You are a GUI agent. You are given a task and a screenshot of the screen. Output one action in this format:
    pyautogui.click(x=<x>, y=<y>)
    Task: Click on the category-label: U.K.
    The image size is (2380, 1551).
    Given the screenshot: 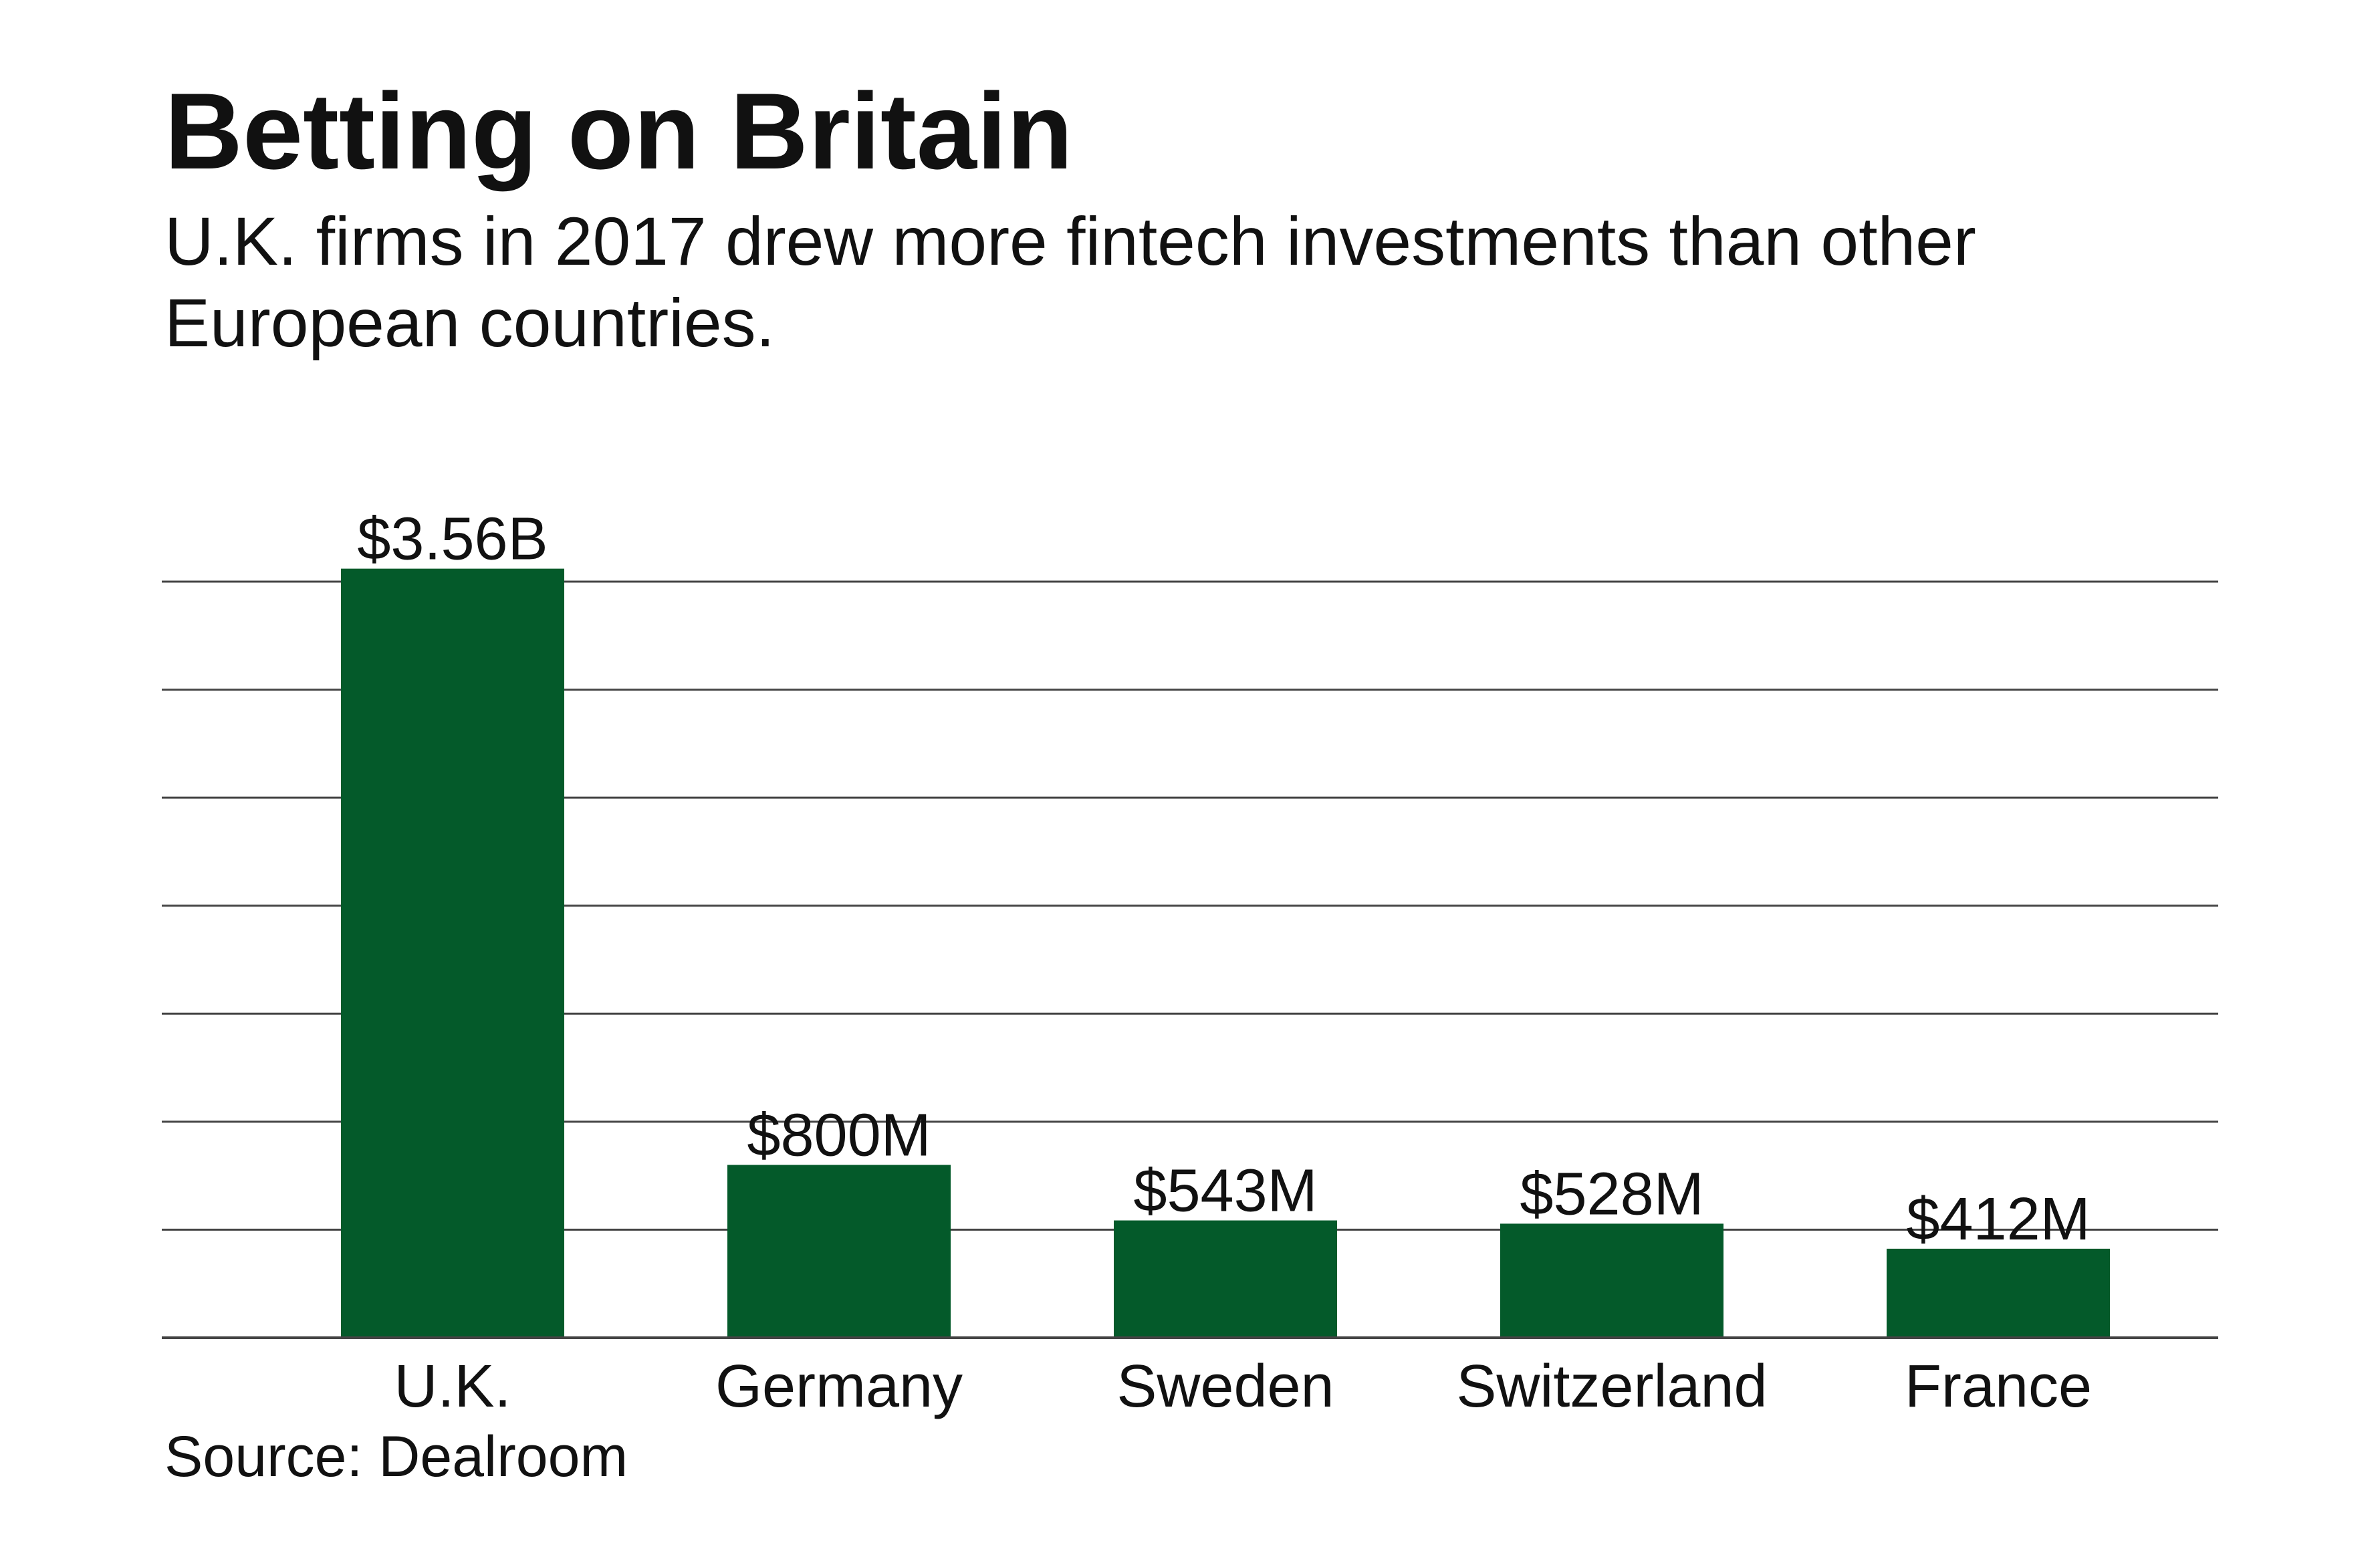 What is the action you would take?
    pyautogui.click(x=452, y=1386)
    